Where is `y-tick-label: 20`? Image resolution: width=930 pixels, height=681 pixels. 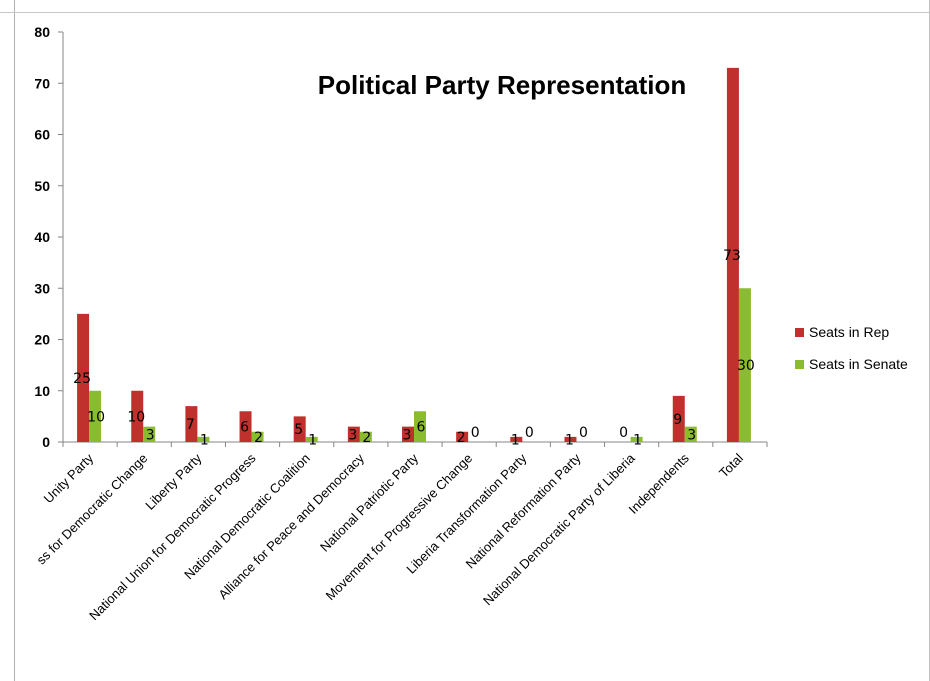 y-tick-label: 20 is located at coordinates (42, 340).